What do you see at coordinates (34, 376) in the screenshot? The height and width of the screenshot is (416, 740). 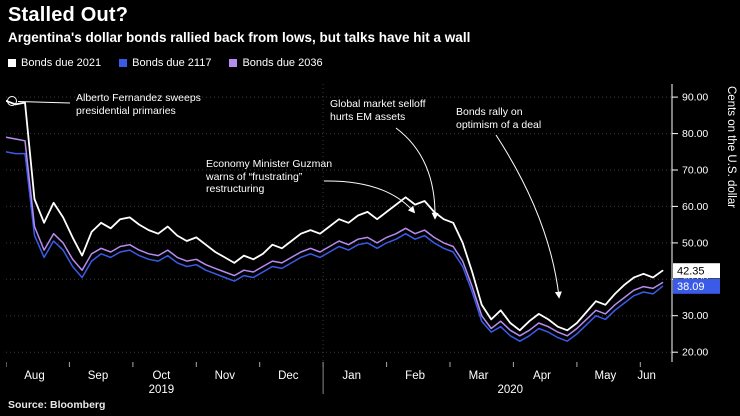 I see `x-month-label: Aug` at bounding box center [34, 376].